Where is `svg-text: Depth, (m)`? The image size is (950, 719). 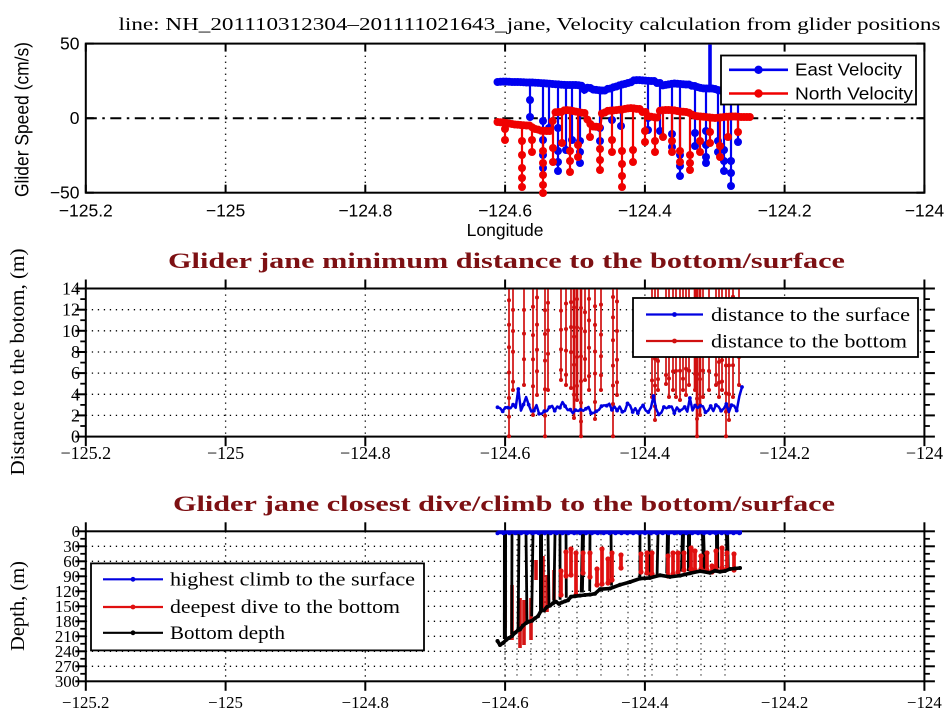 svg-text: Depth, (m) is located at coordinates (18, 606).